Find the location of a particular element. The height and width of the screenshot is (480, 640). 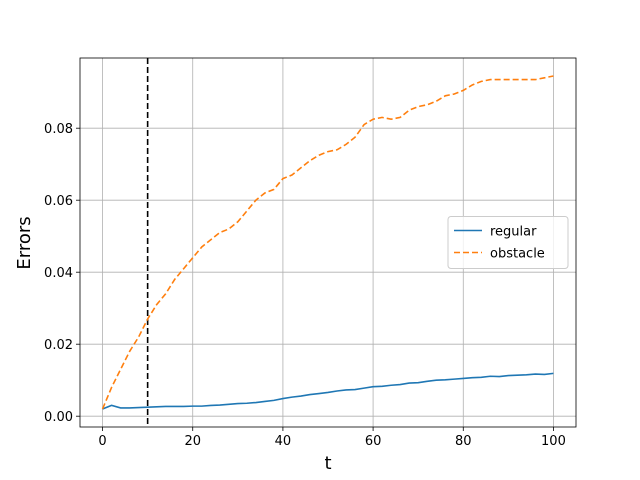

legend-box is located at coordinates (508, 242).